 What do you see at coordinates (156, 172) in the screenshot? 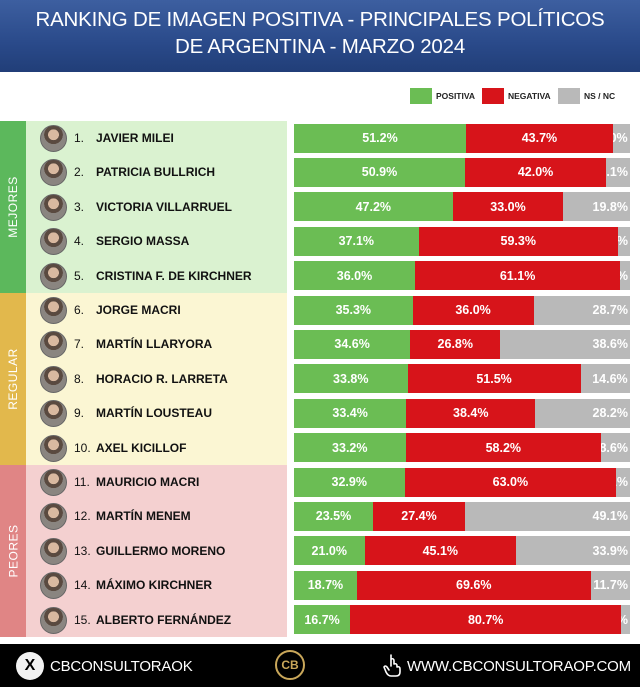
I see `politician-name: PATRICIA BULLRICH` at bounding box center [156, 172].